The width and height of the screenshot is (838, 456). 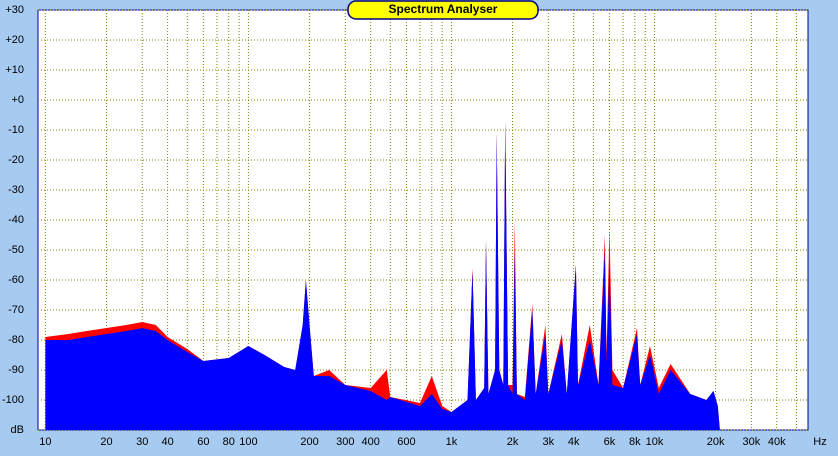 I want to click on x-tick-label: 200, so click(x=309, y=442).